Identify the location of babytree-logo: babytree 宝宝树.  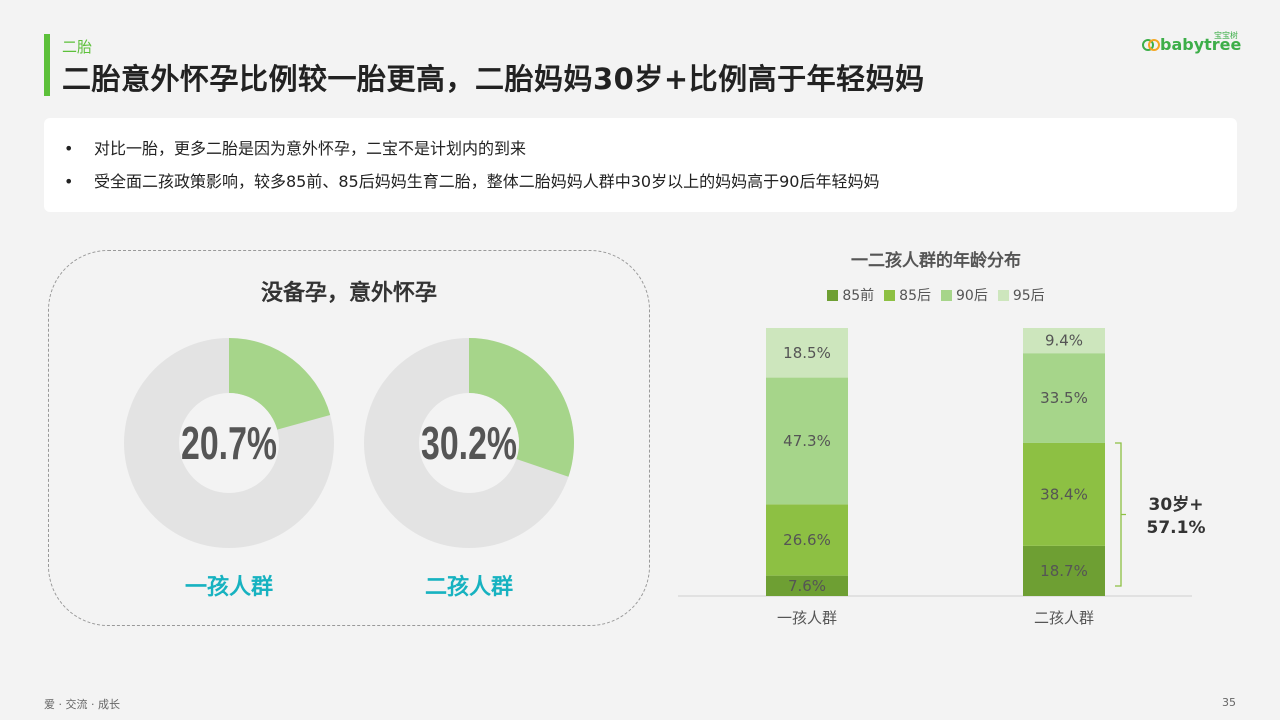
(1192, 44).